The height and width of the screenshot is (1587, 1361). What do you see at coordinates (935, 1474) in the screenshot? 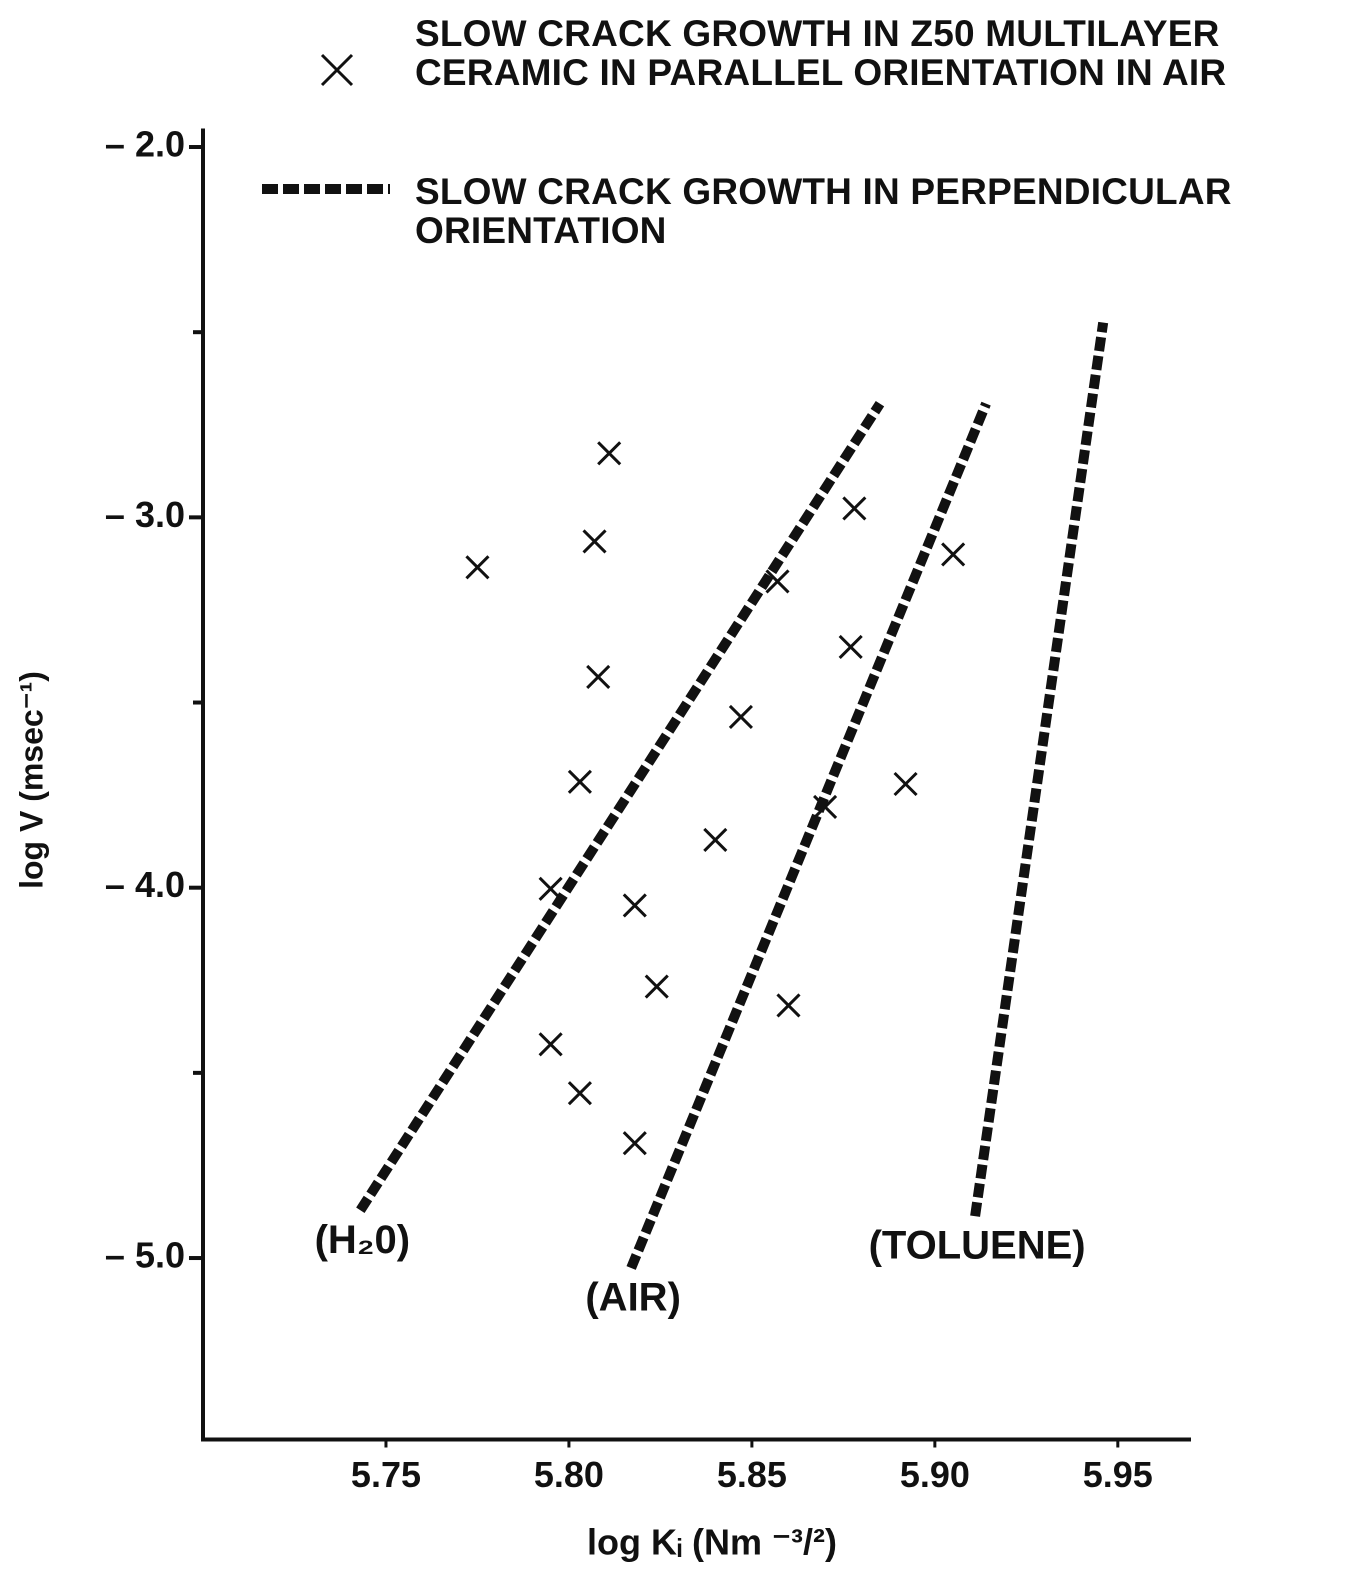
I see `x-tick-label: 5.90` at bounding box center [935, 1474].